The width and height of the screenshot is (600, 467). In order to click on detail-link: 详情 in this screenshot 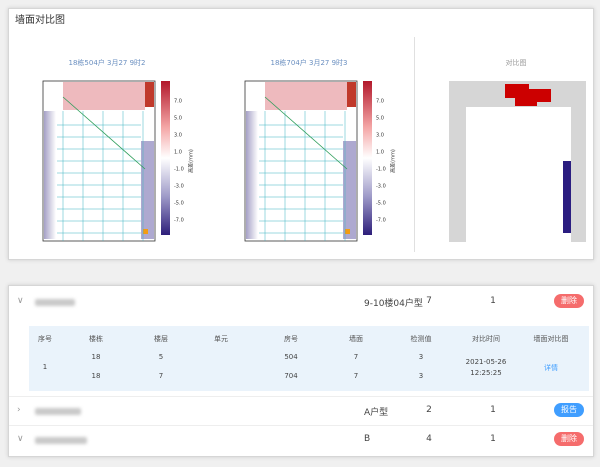, I will do `click(551, 368)`.